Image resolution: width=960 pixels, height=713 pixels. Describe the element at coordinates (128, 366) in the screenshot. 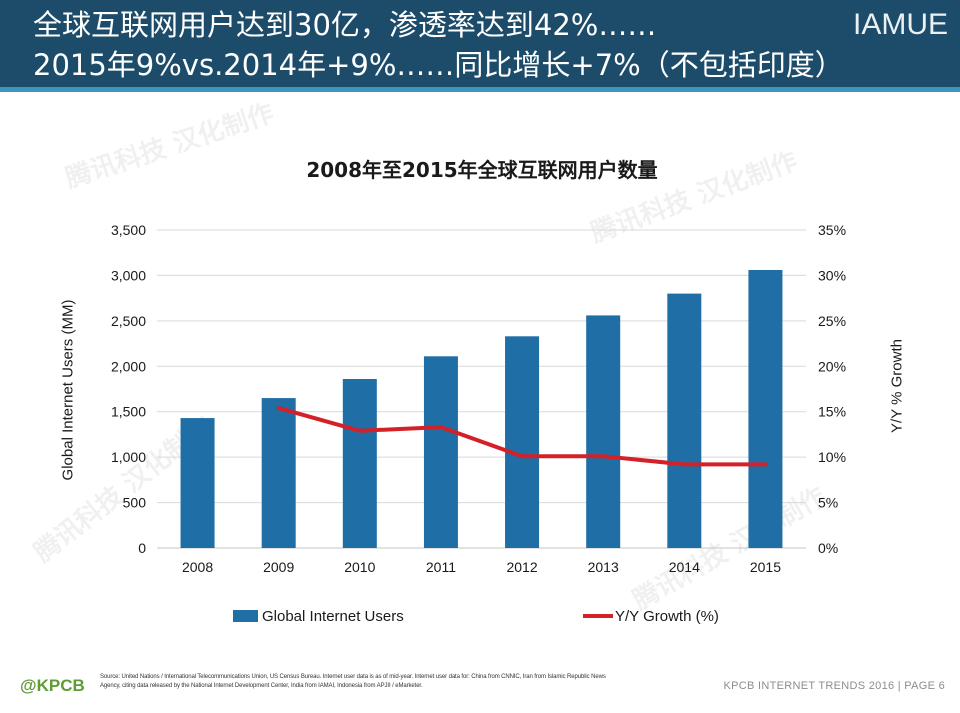

I see `y-tick-label: 2,000` at that location.